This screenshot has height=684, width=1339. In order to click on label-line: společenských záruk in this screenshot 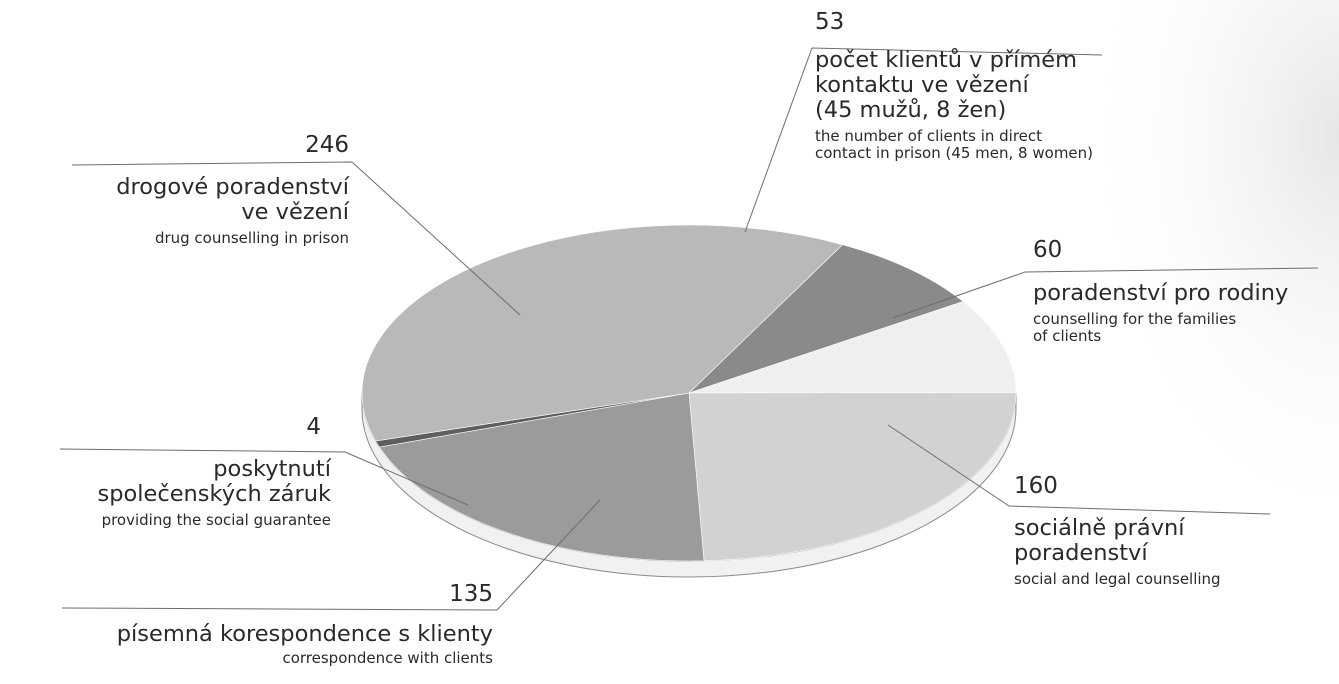, I will do `click(214, 493)`.